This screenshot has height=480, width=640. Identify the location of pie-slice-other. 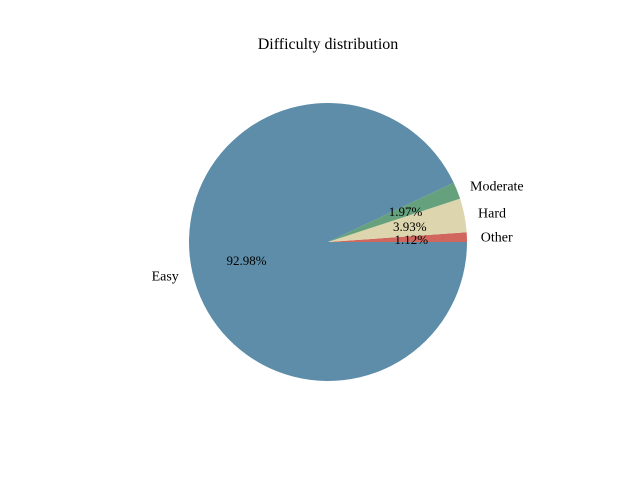
(398, 237).